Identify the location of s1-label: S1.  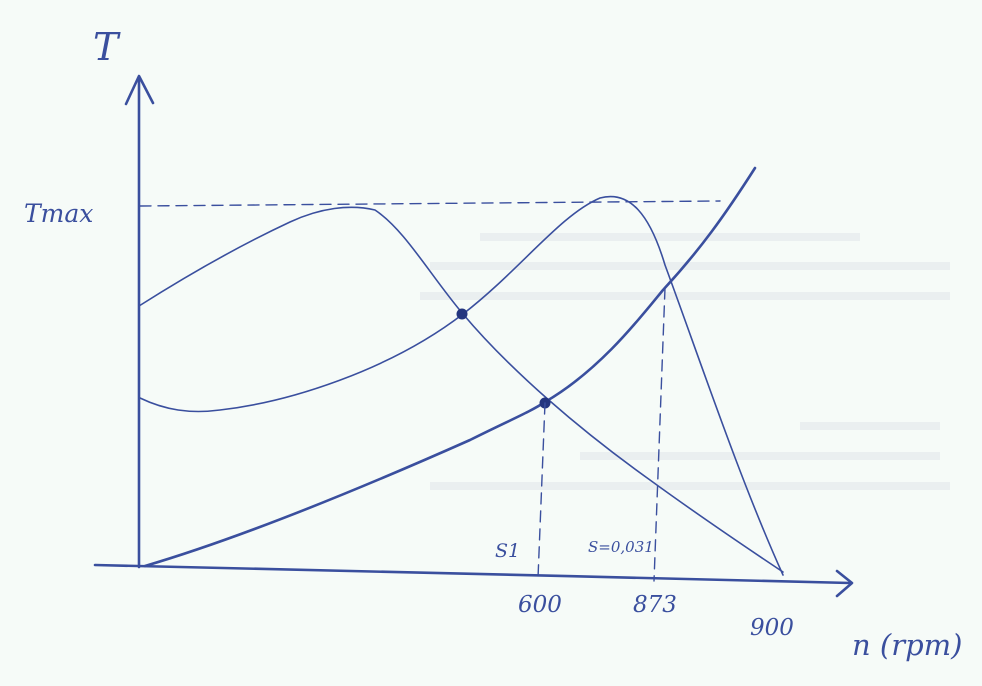
(507, 551).